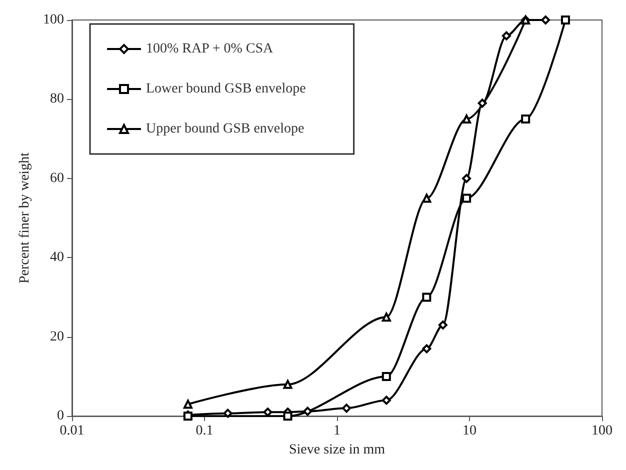  What do you see at coordinates (602, 431) in the screenshot?
I see `x-tick-label: 100` at bounding box center [602, 431].